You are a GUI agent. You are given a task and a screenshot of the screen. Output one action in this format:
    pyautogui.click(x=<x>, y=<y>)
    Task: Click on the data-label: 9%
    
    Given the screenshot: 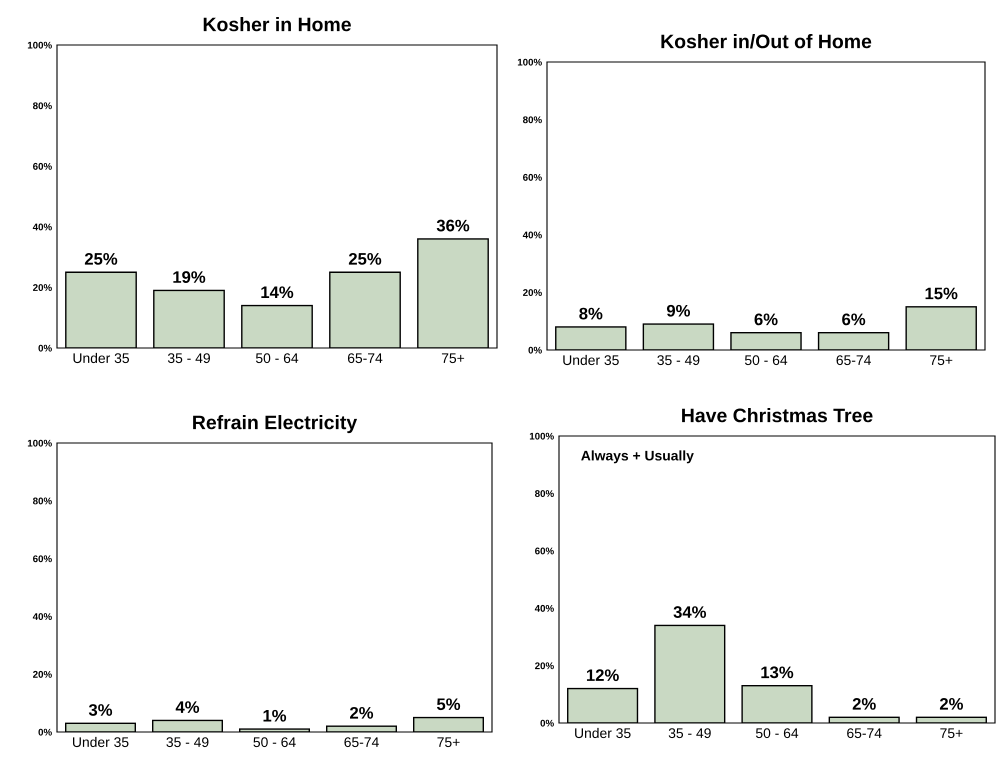 What is the action you would take?
    pyautogui.click(x=678, y=310)
    